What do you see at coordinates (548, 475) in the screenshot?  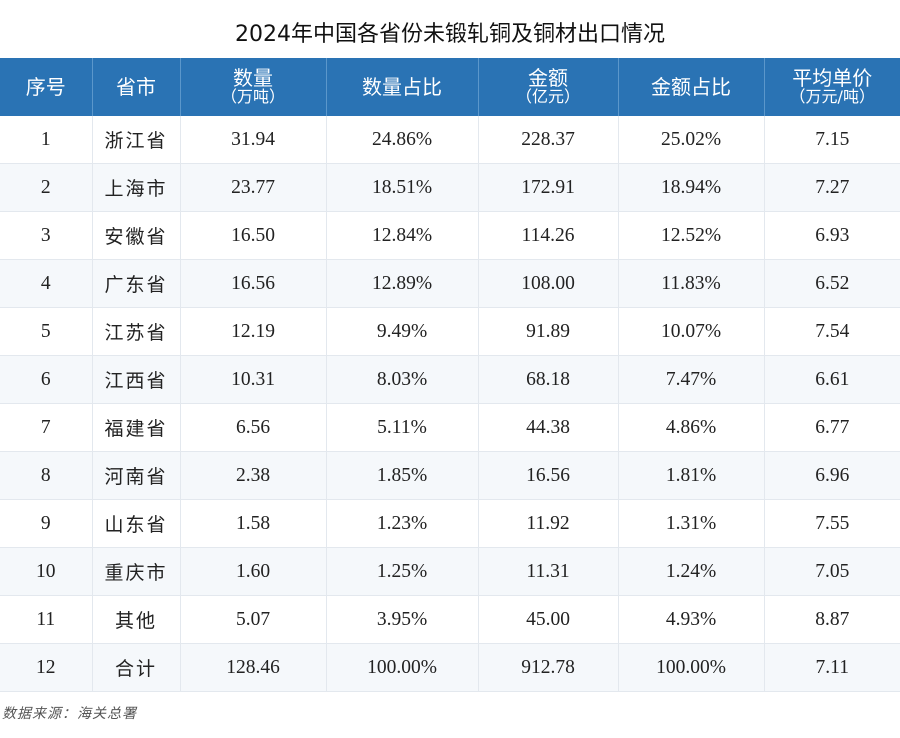 I see `cell-amount: 16.56` at bounding box center [548, 475].